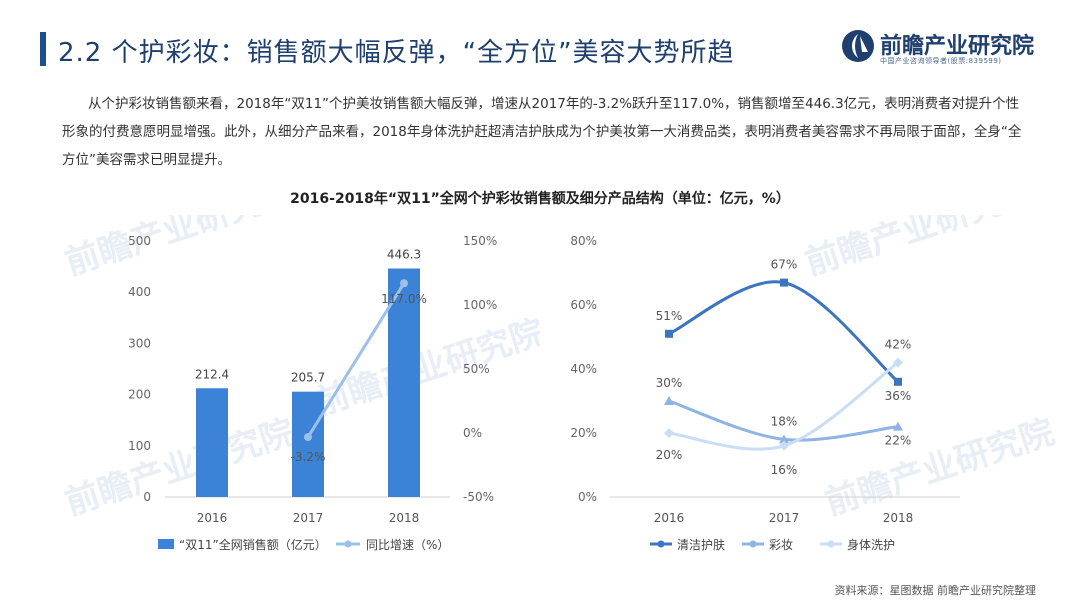  What do you see at coordinates (480, 241) in the screenshot?
I see `y2-tick-label: 150%` at bounding box center [480, 241].